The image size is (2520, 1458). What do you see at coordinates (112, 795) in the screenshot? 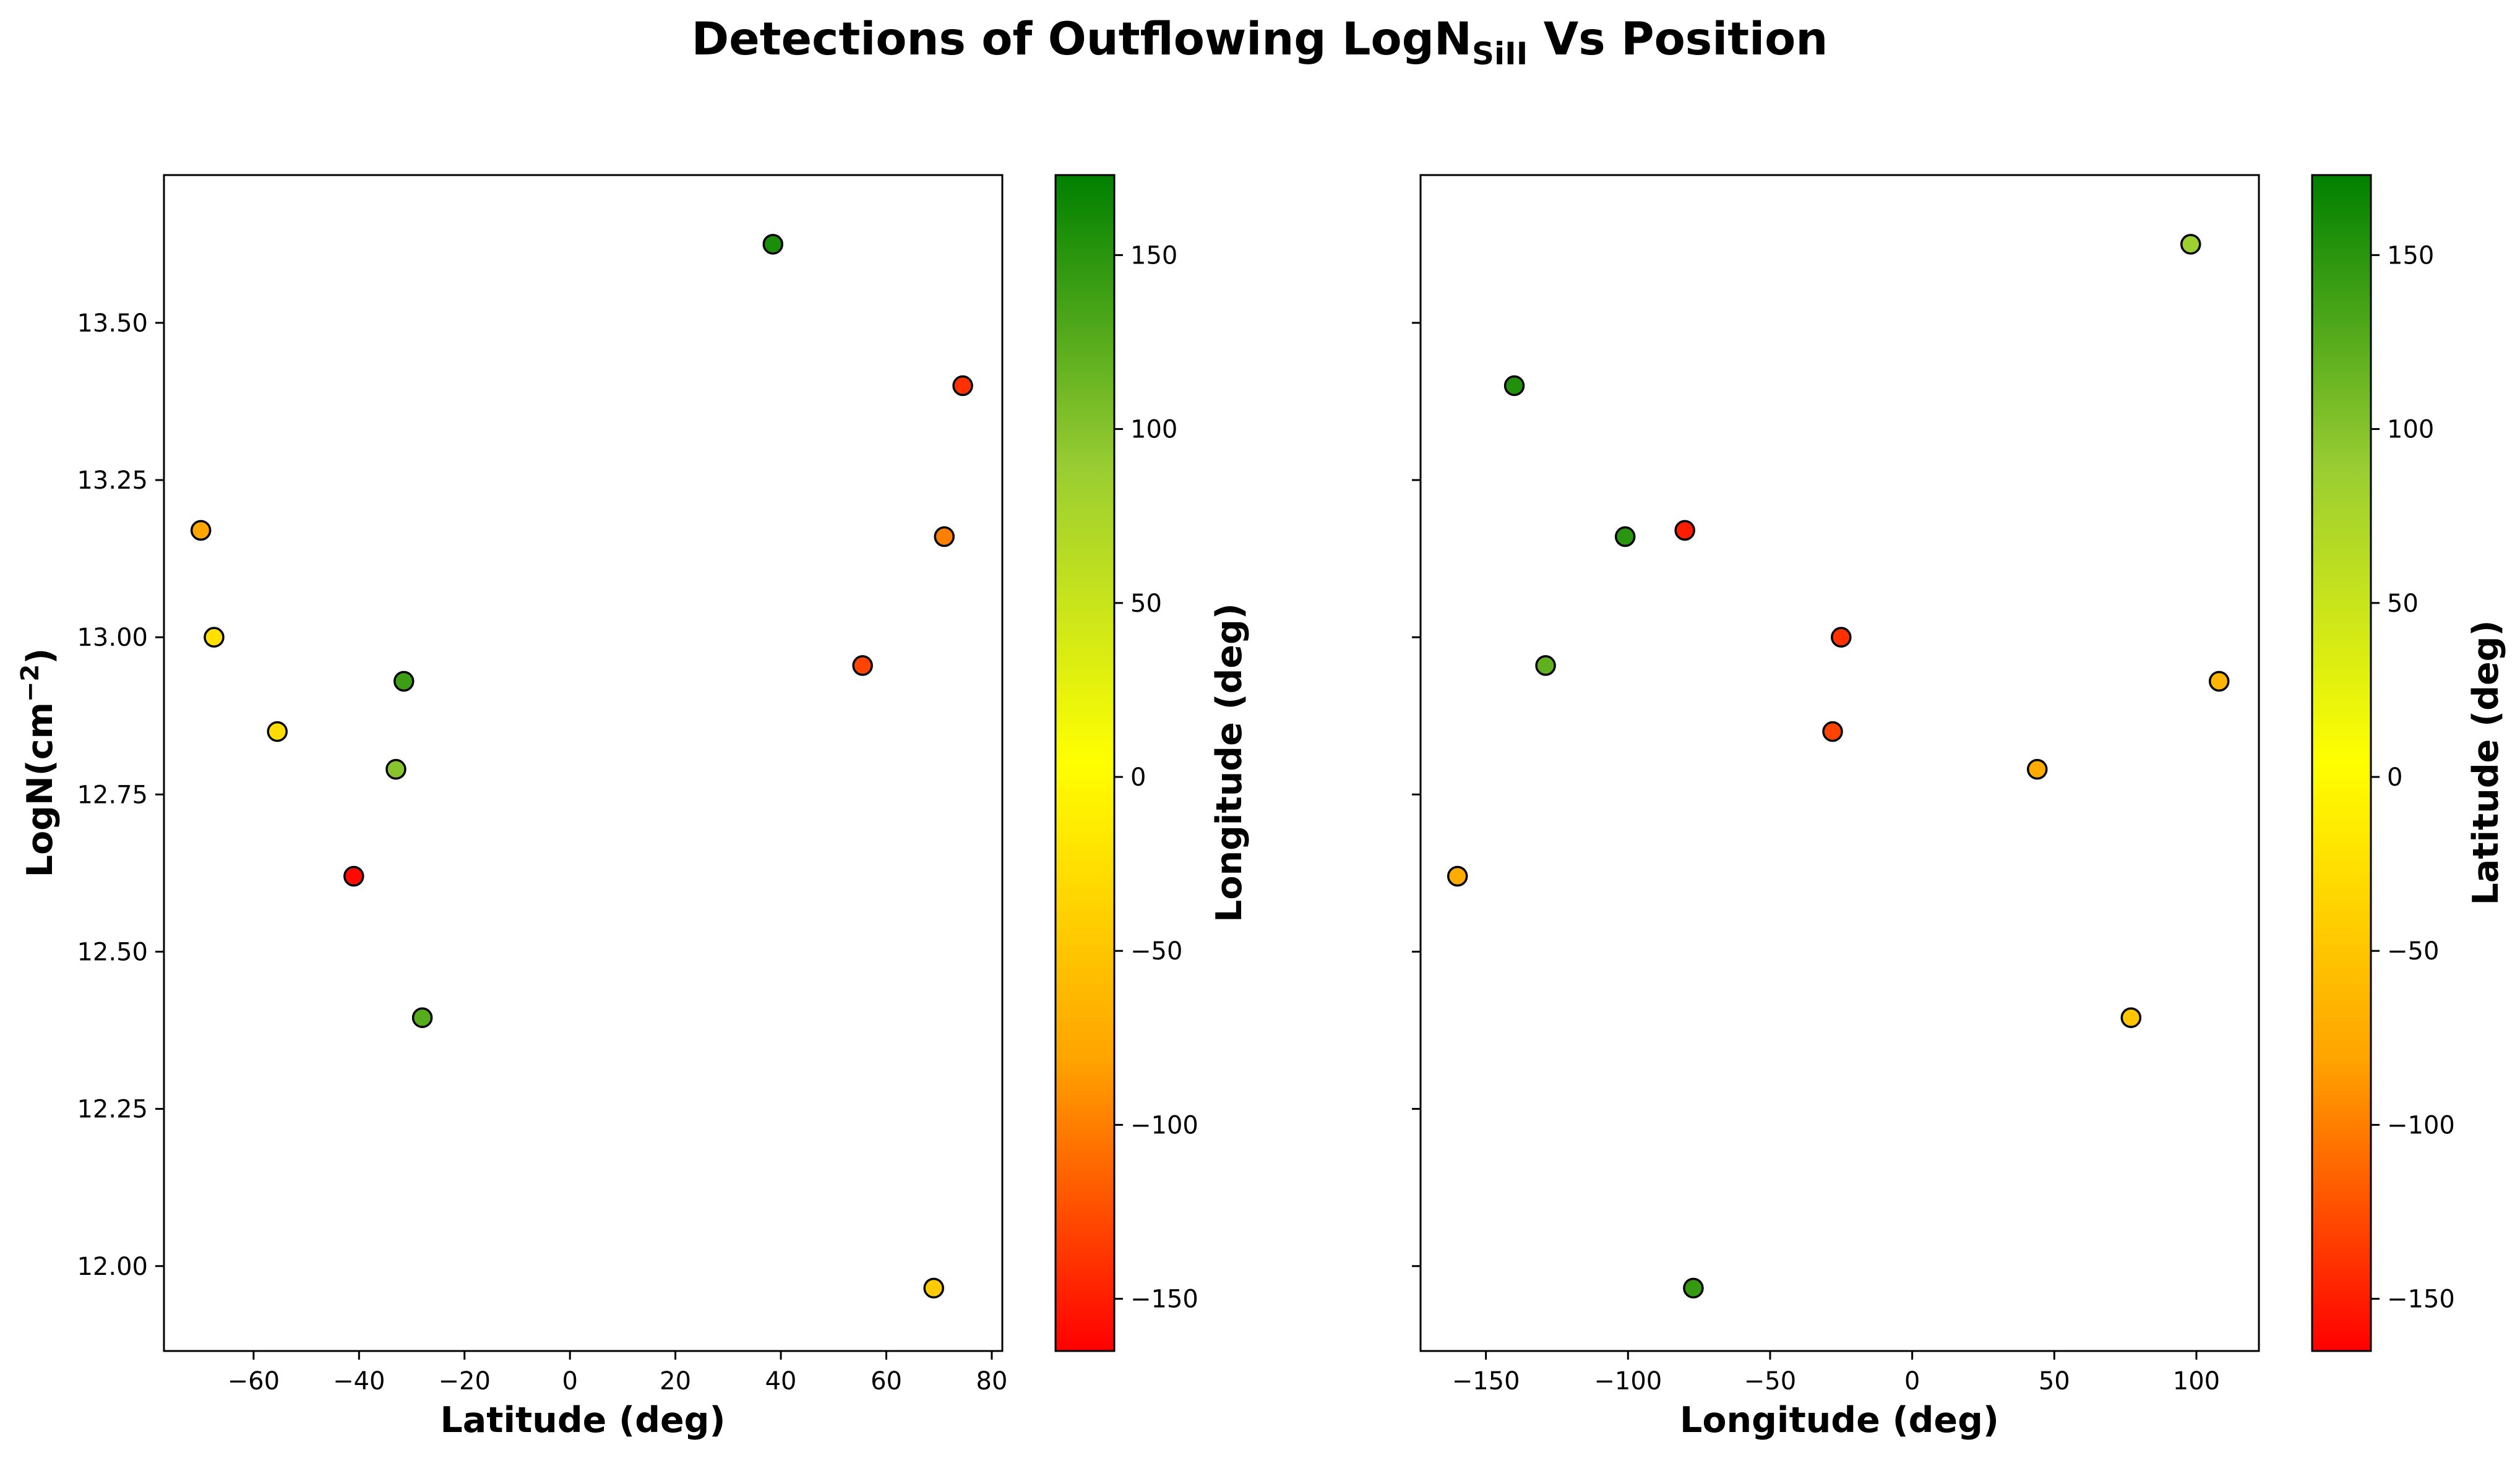
I see `y-tick-label: 12.75` at bounding box center [112, 795].